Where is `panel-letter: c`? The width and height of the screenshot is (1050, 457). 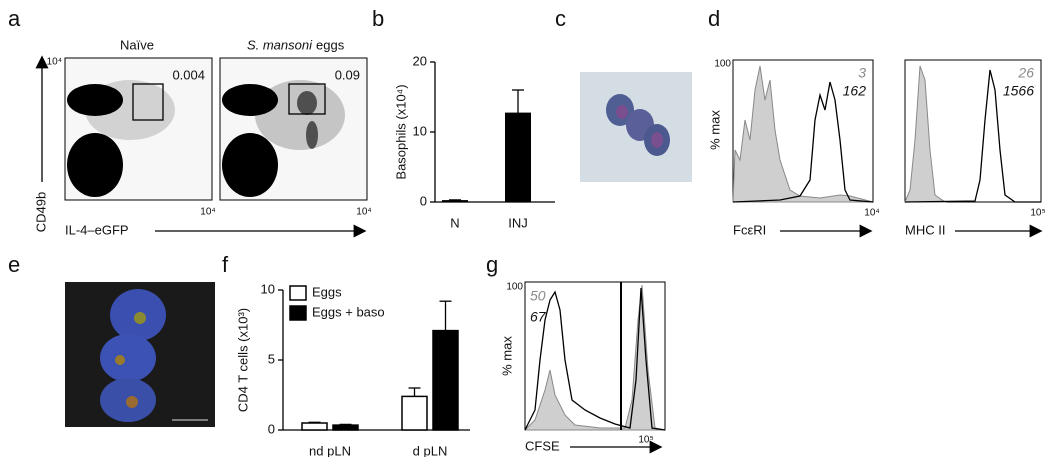 panel-letter: c is located at coordinates (560, 18).